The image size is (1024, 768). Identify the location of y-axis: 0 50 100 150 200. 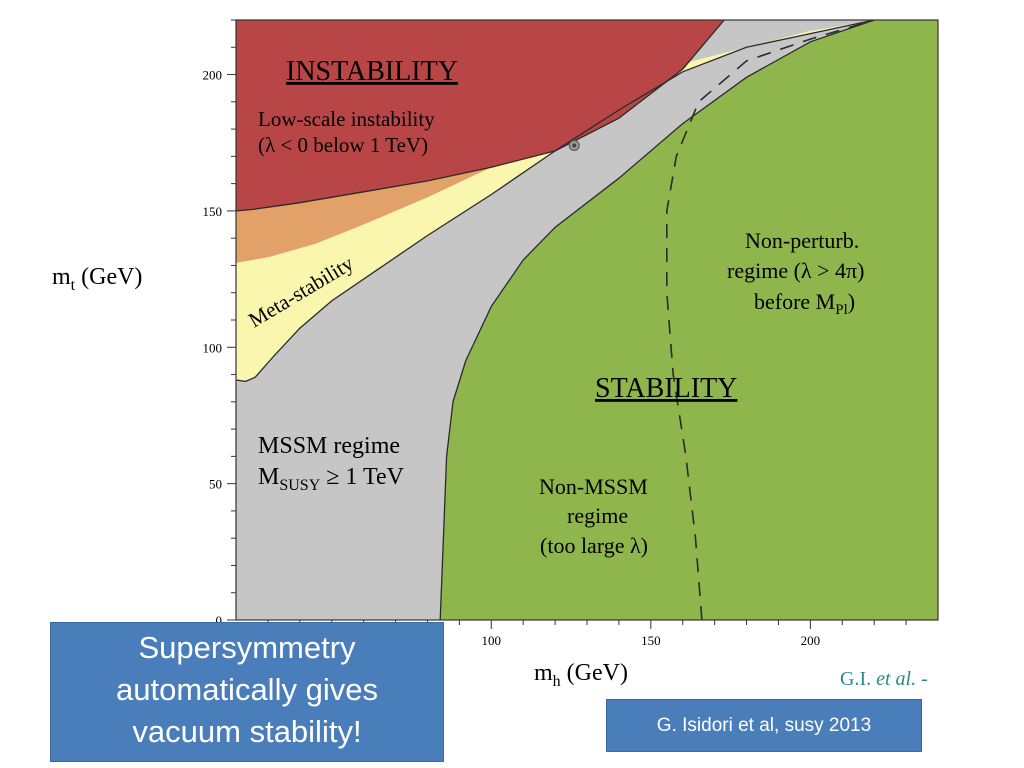
(219, 323).